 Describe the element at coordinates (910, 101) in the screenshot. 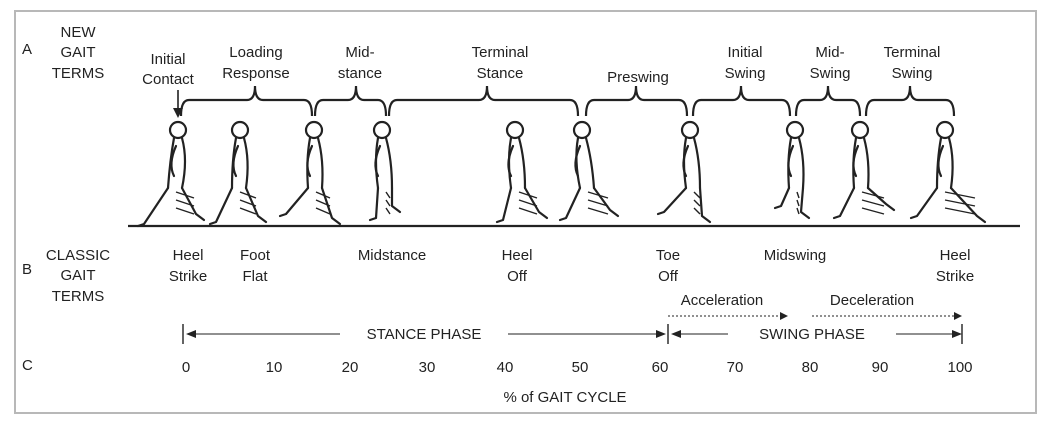

I see `brace-terminal-swing` at that location.